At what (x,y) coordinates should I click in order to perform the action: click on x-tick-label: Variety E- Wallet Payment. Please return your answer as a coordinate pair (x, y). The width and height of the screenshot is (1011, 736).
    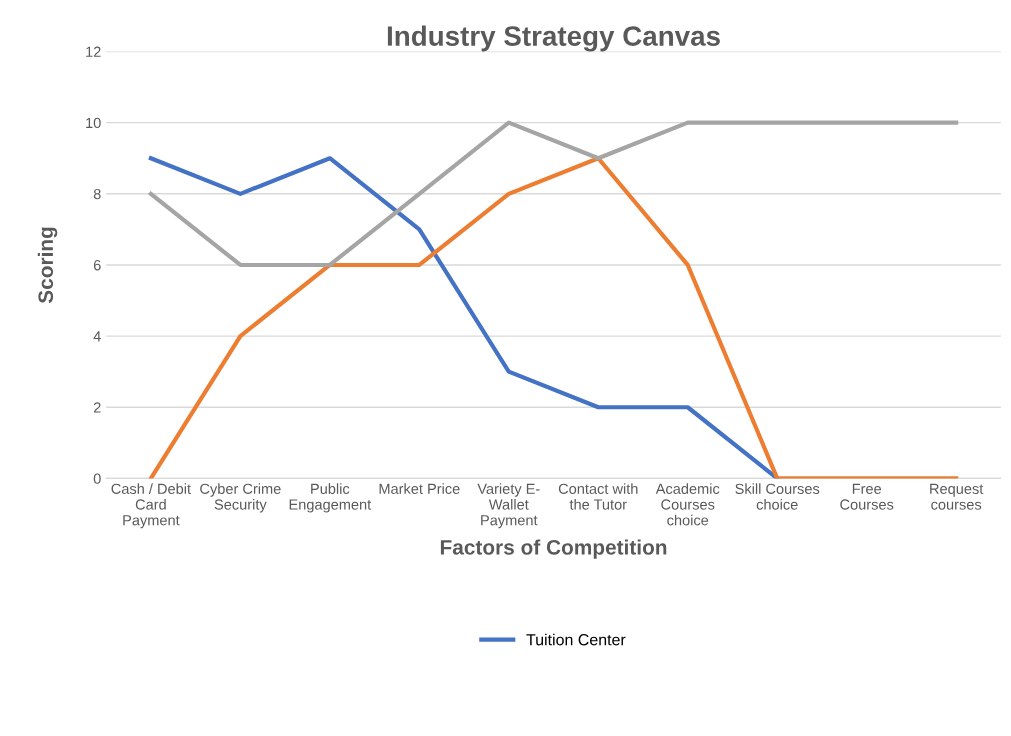
    Looking at the image, I should click on (508, 506).